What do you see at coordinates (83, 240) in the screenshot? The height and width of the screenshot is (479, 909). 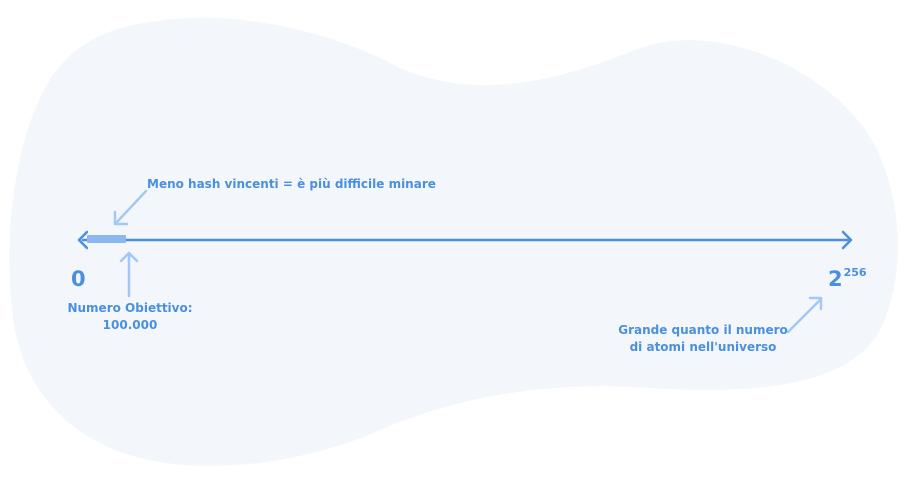 I see `left-arrowhead` at bounding box center [83, 240].